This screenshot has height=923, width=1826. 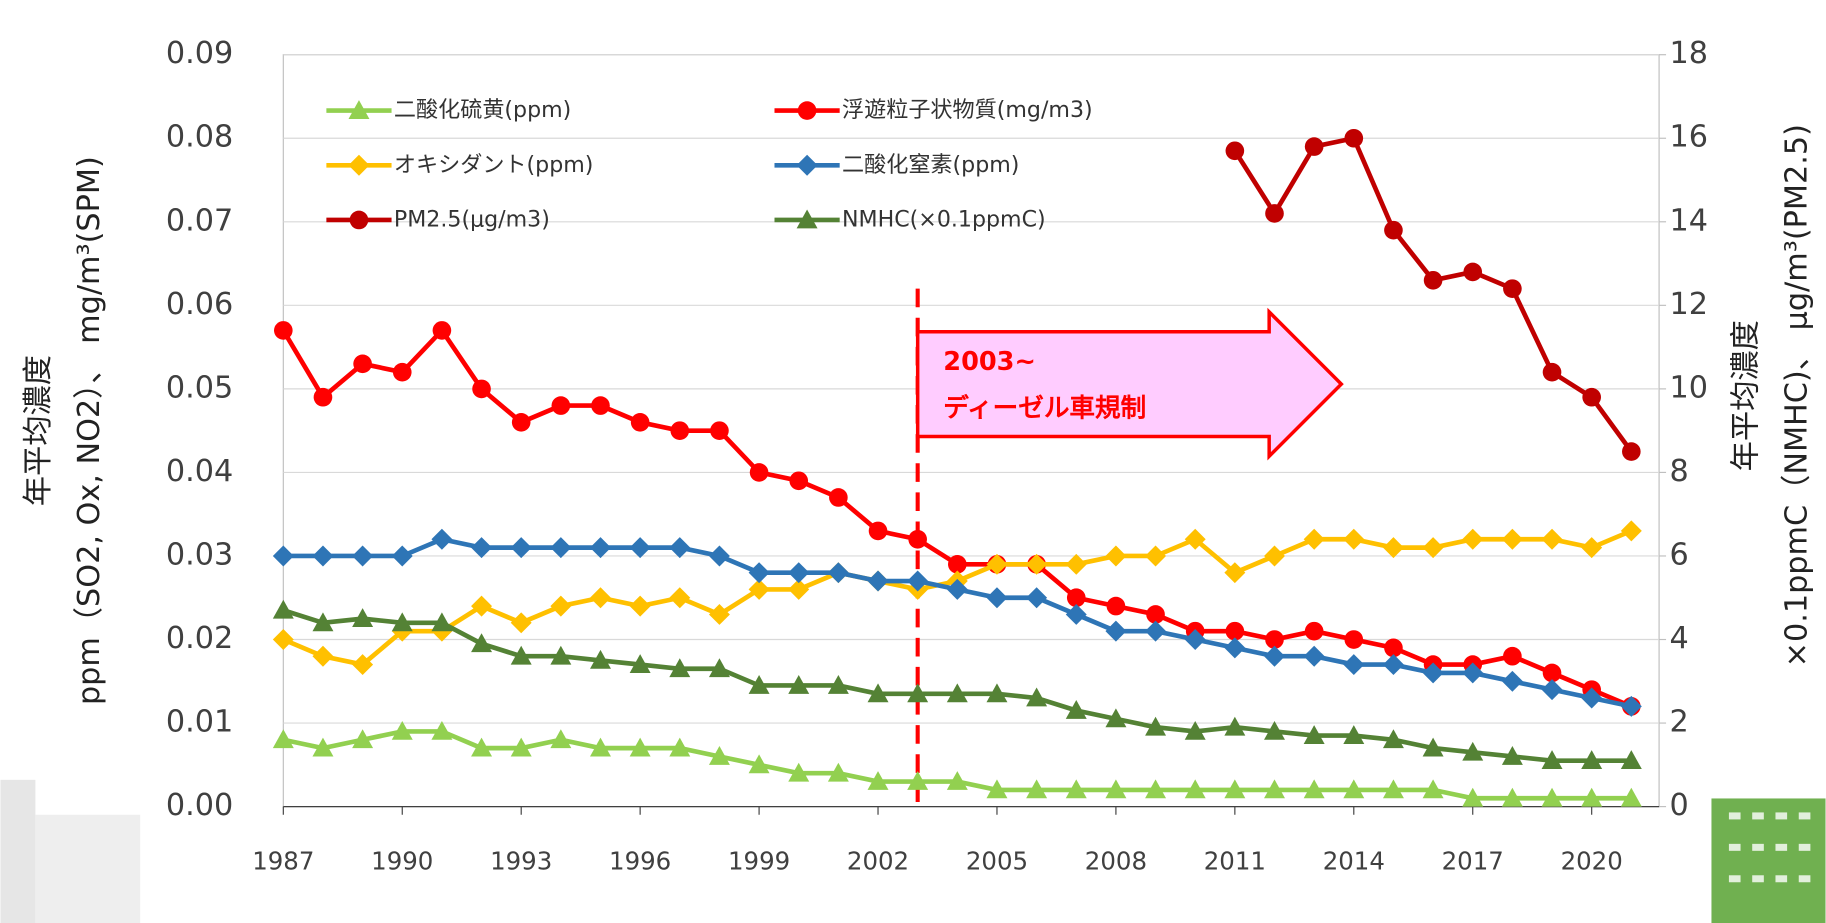 I want to click on y-tick-label: 0.03, so click(x=199, y=554).